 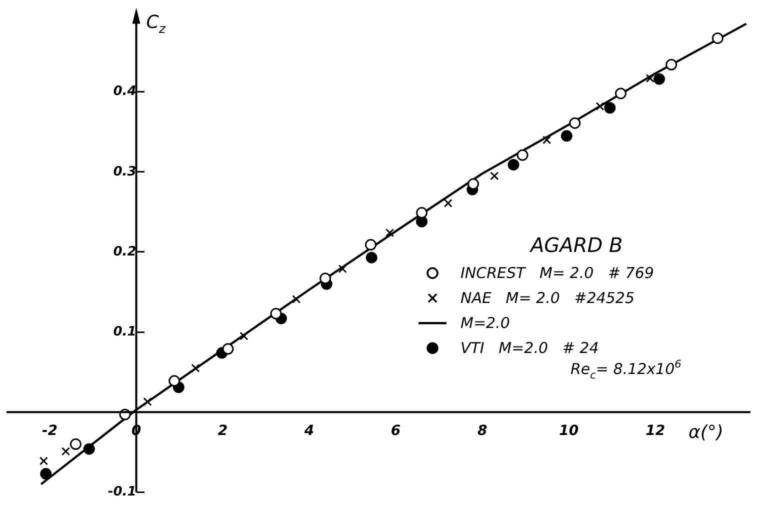 I want to click on legend-label: NAE M= 2.0 #24525, so click(x=547, y=298).